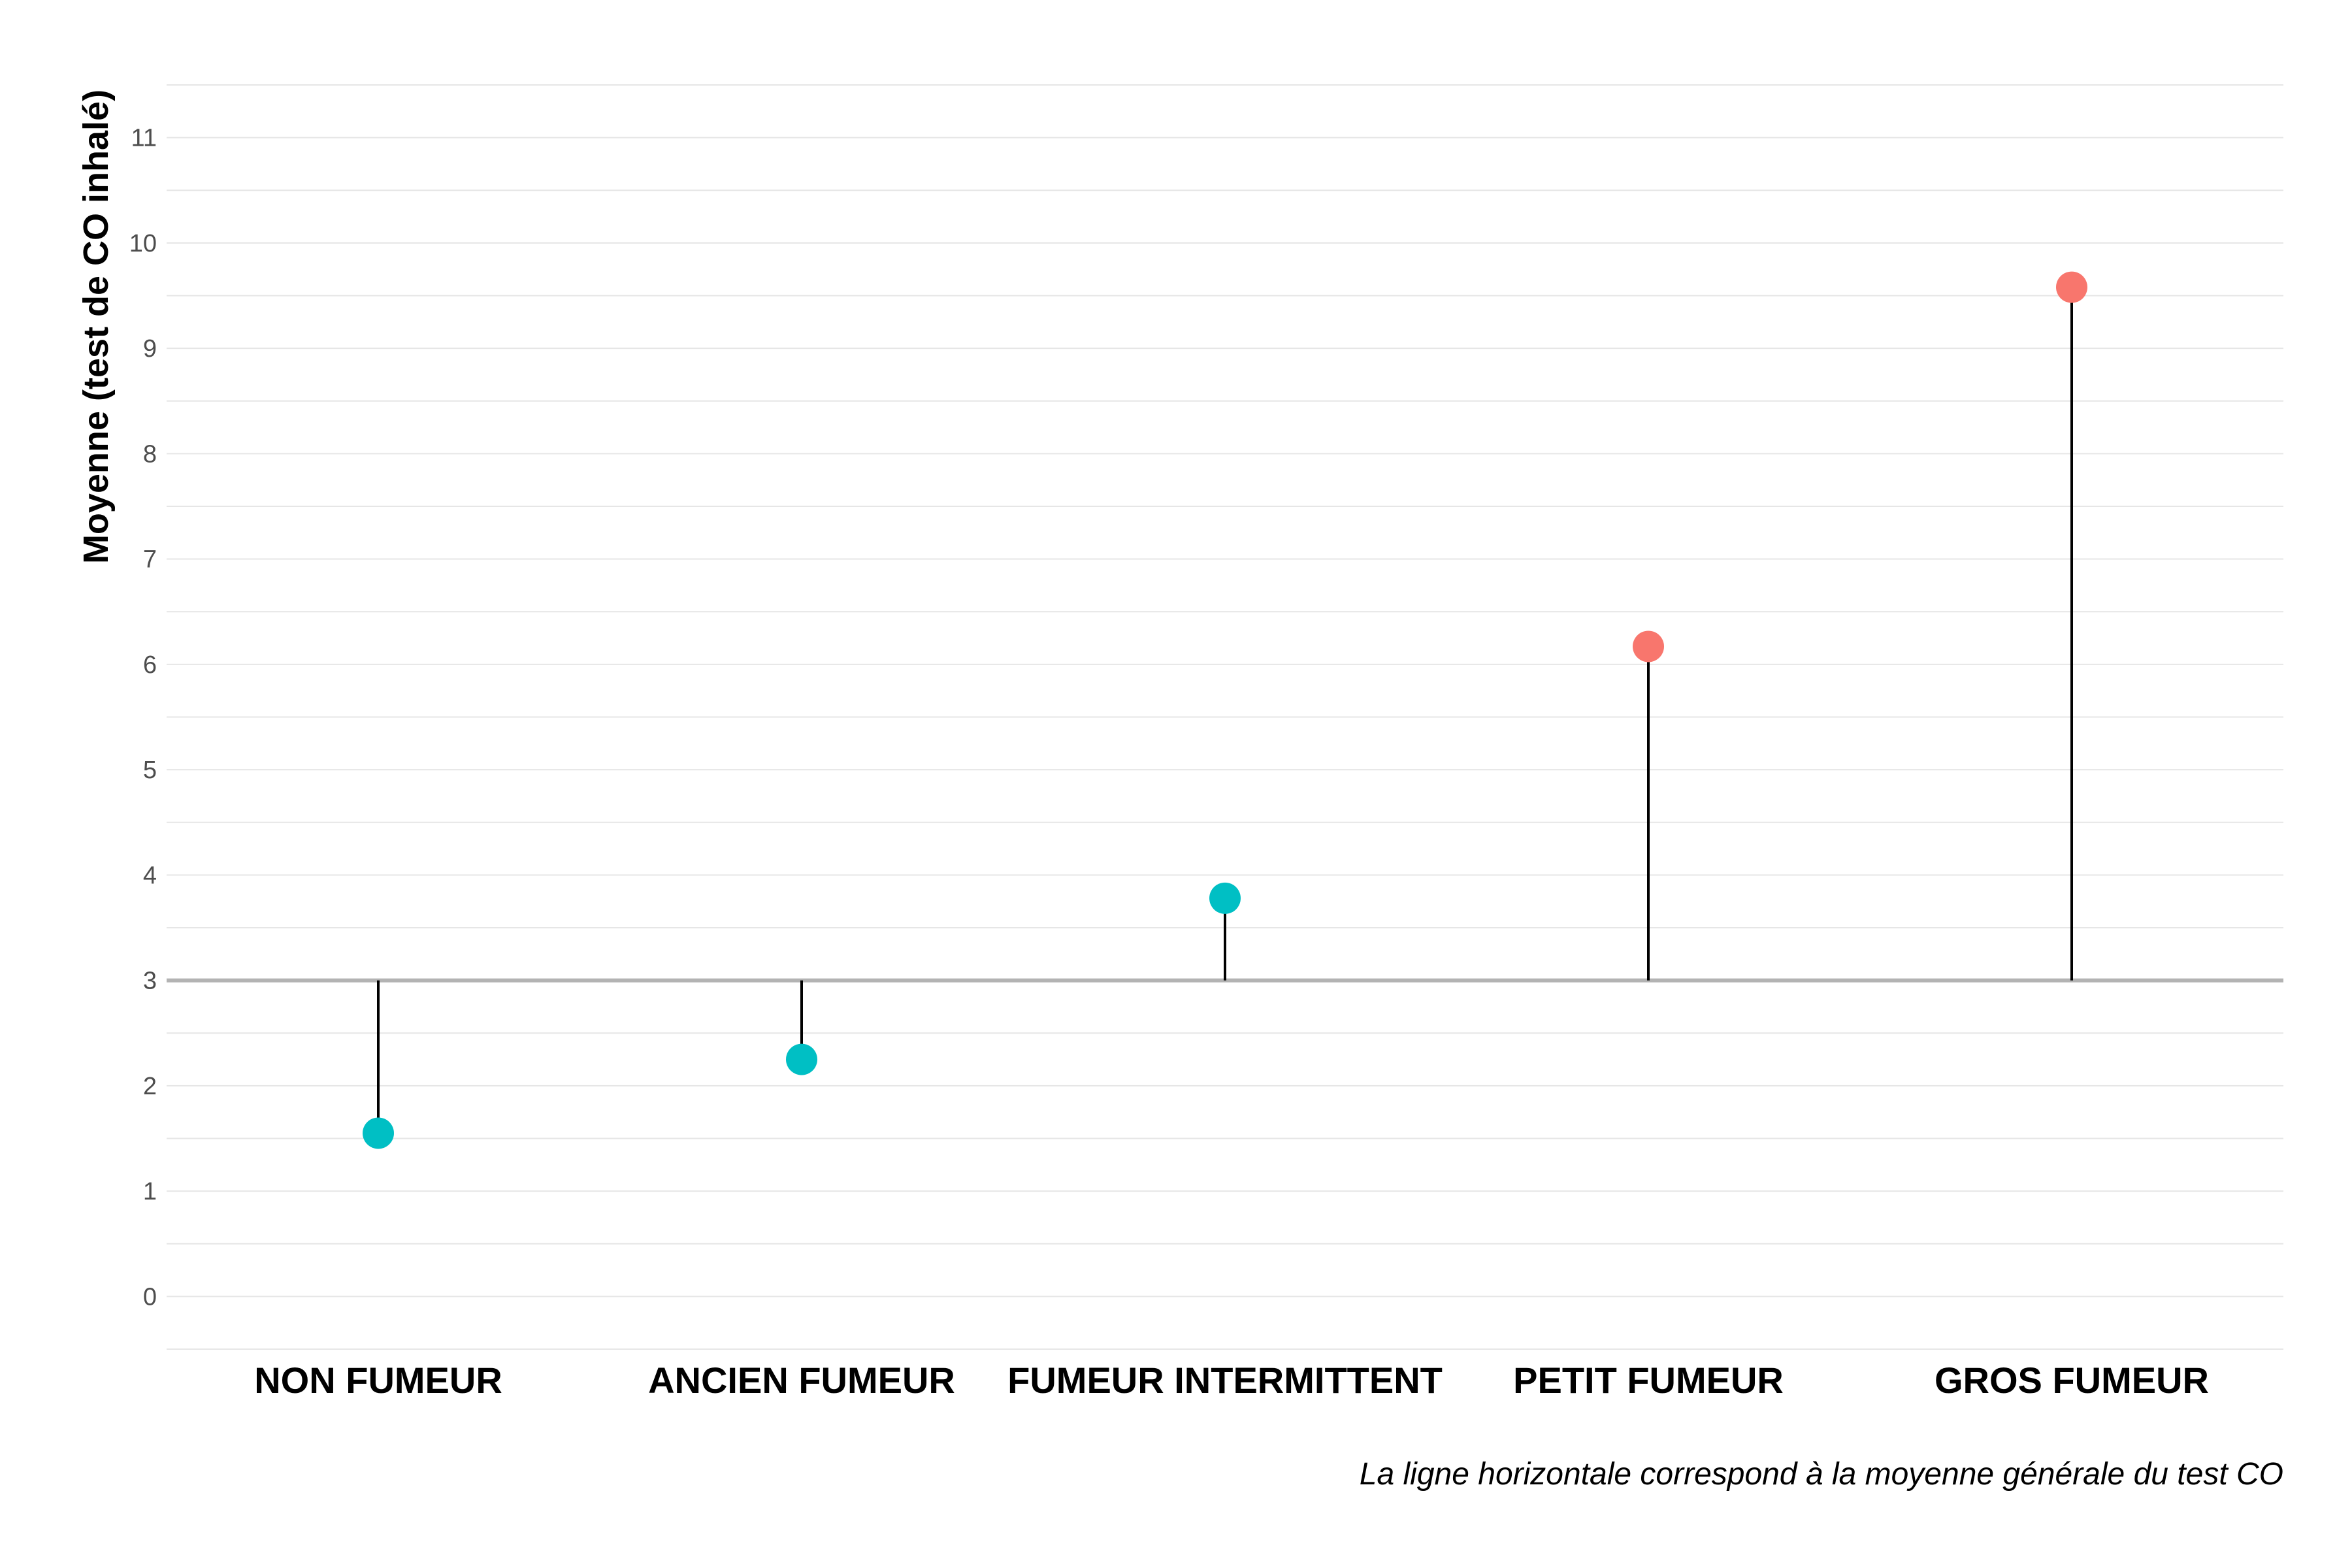 This screenshot has height=1568, width=2352. What do you see at coordinates (143, 243) in the screenshot?
I see `y-tick-label: 10` at bounding box center [143, 243].